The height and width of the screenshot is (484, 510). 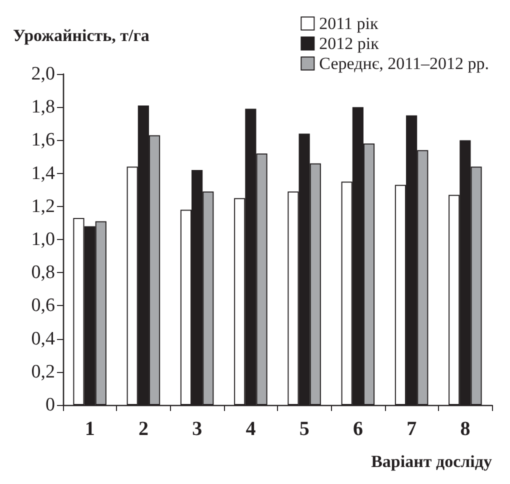 I want to click on y-tick-label: 0,6, so click(x=43, y=305).